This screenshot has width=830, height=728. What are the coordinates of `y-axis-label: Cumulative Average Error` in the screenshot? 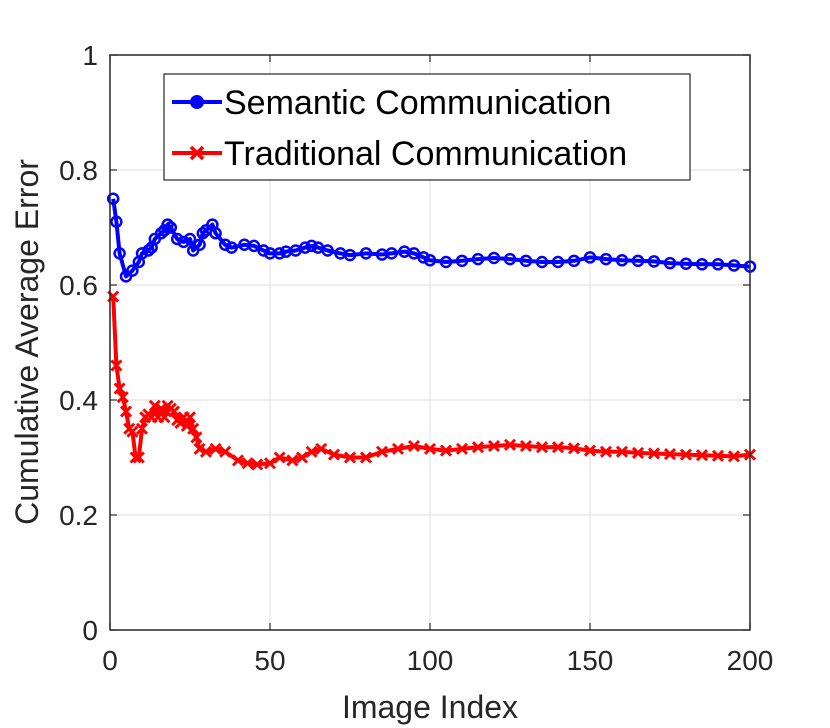 It's located at (27, 342).